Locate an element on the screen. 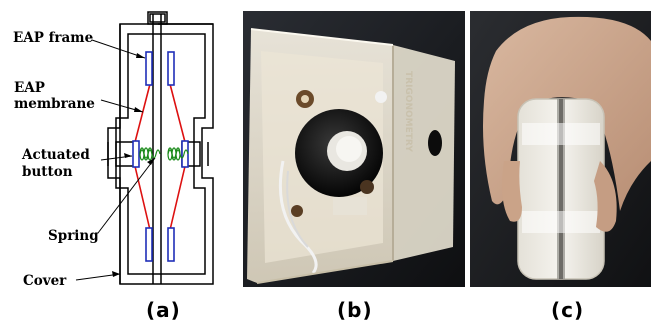 The width and height of the screenshot is (653, 327). eap-membrane is located at coordinates (160, 157).